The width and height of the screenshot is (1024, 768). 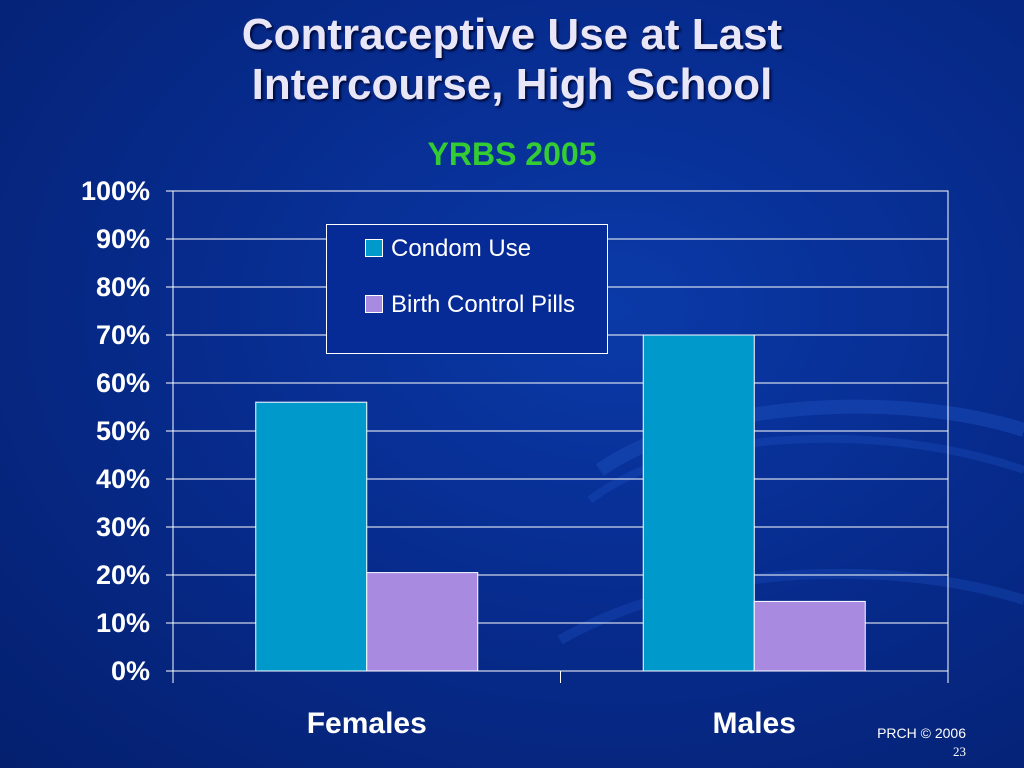 I want to click on y-tick-label: 80%, so click(x=123, y=287).